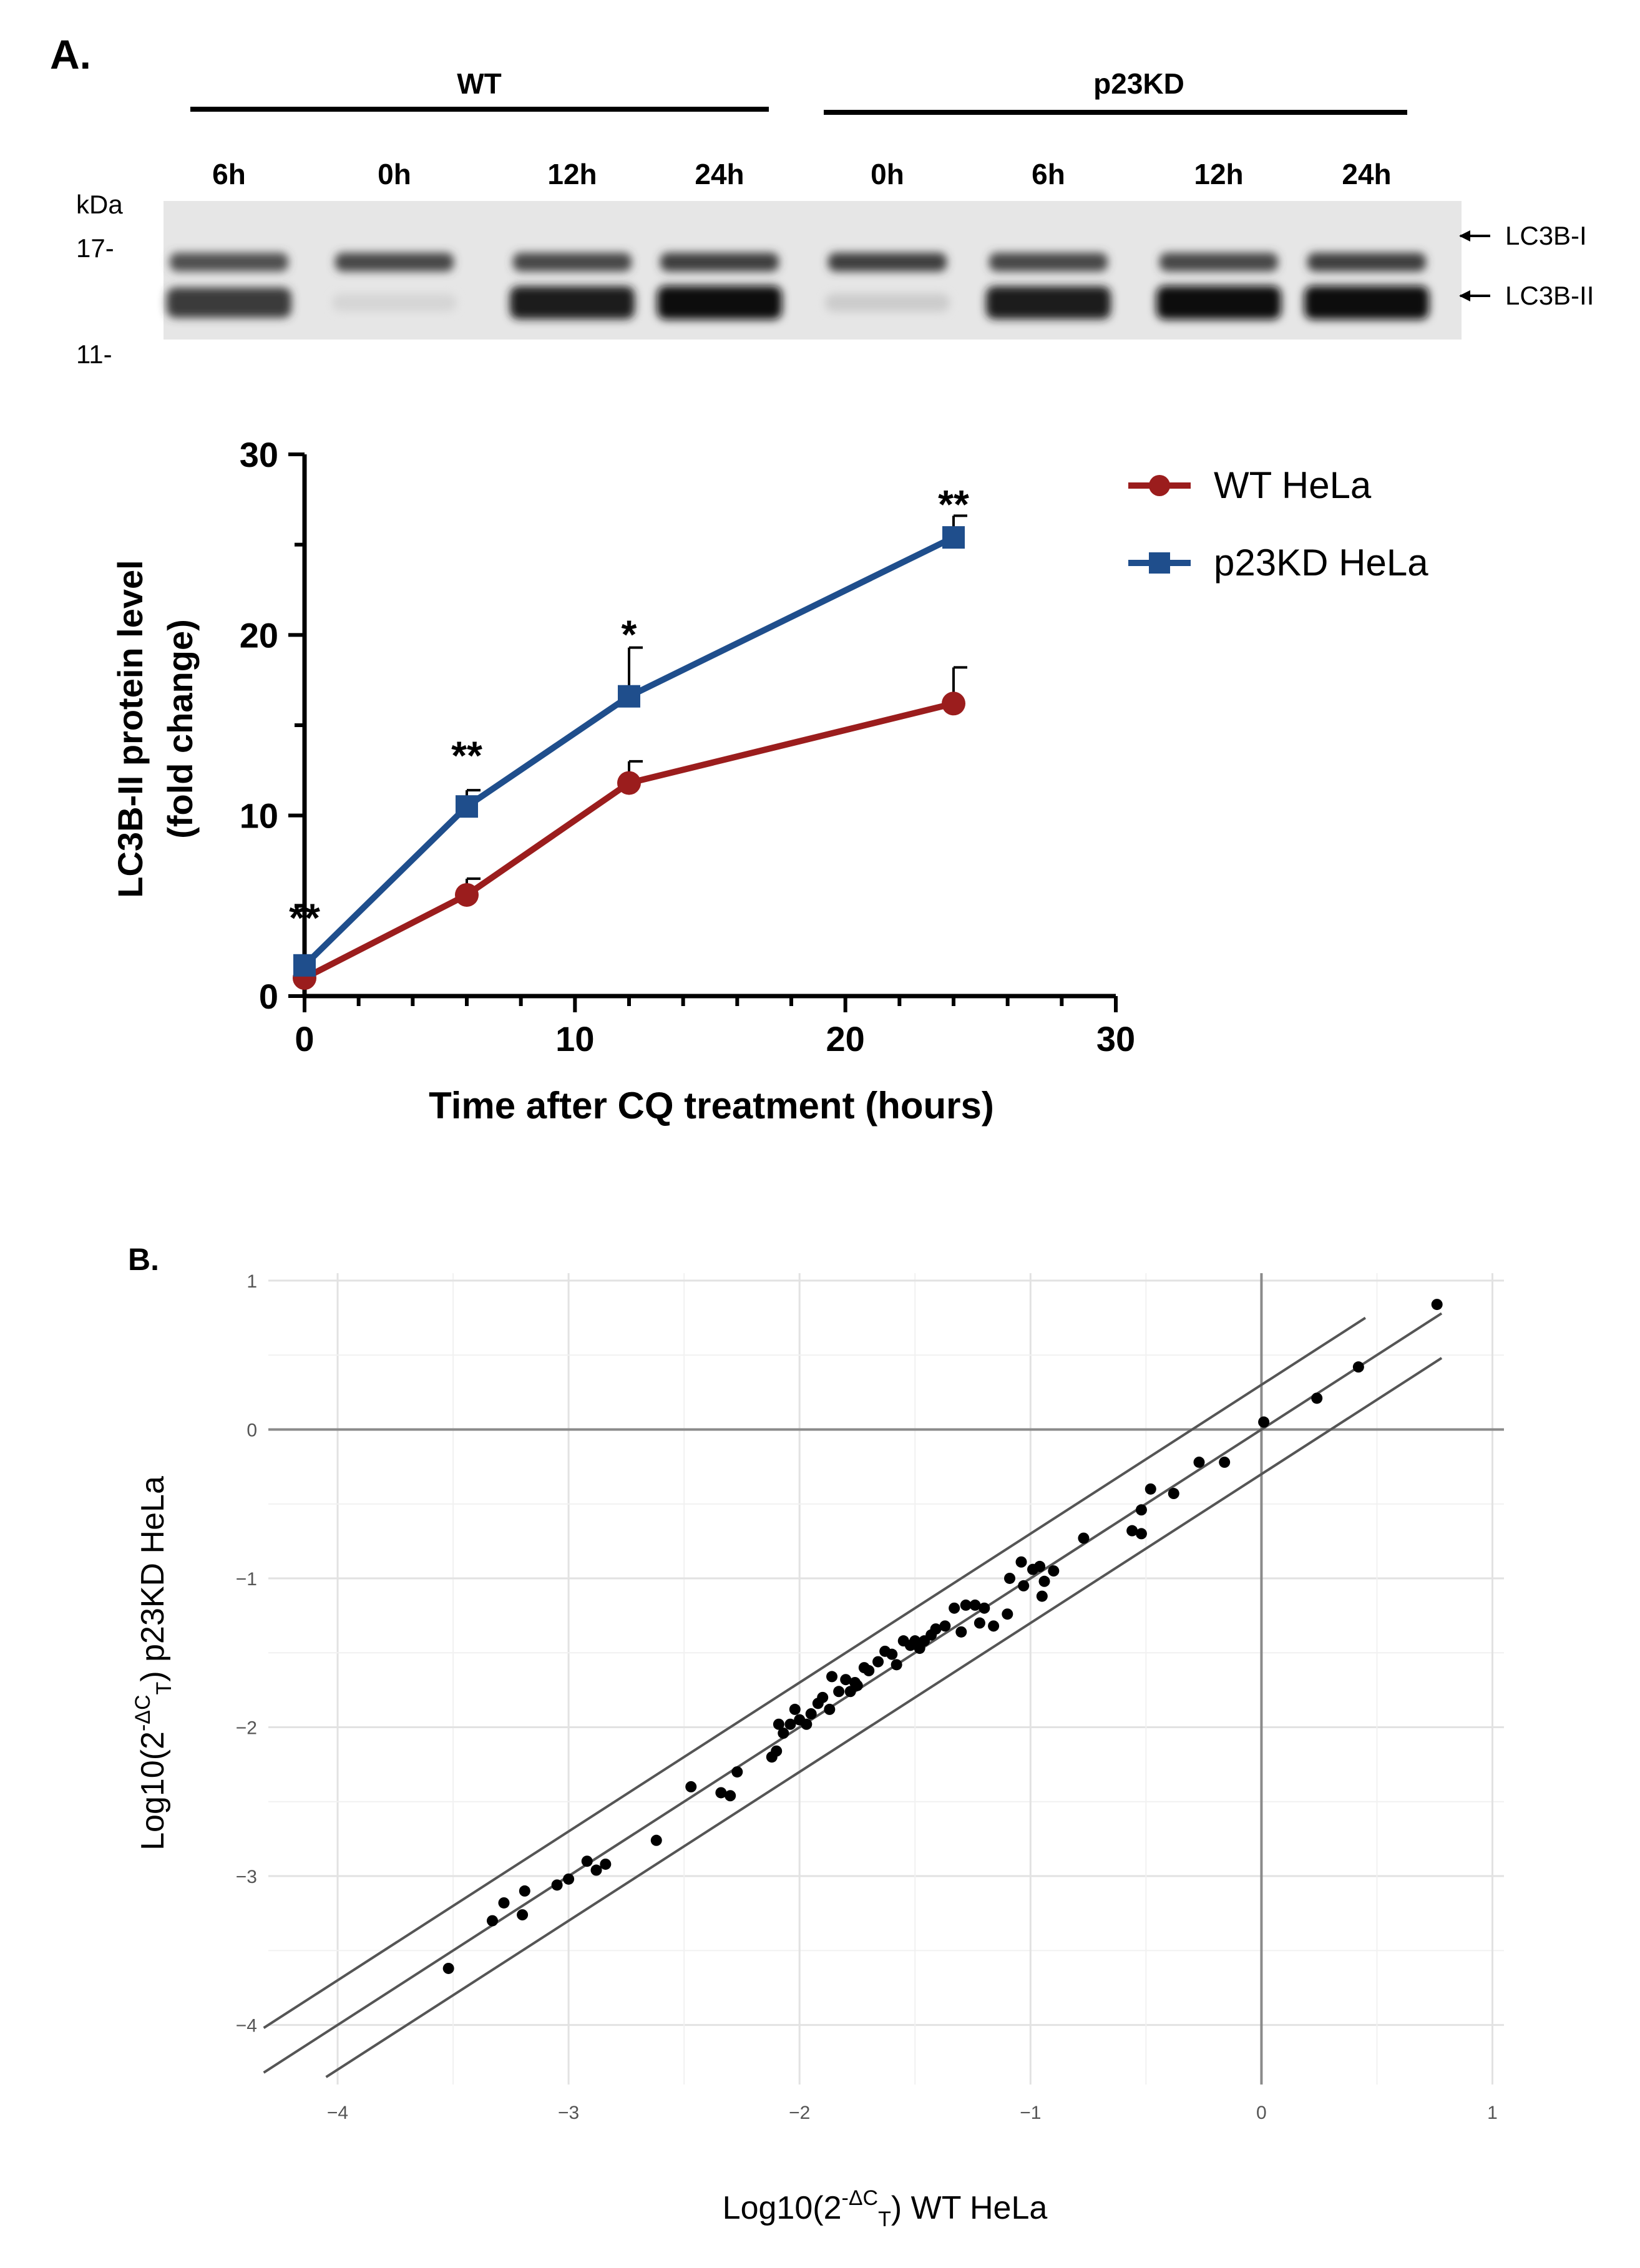 The width and height of the screenshot is (1640, 2268). Describe the element at coordinates (1492, 2113) in the screenshot. I see `x-tick-label: 1` at that location.